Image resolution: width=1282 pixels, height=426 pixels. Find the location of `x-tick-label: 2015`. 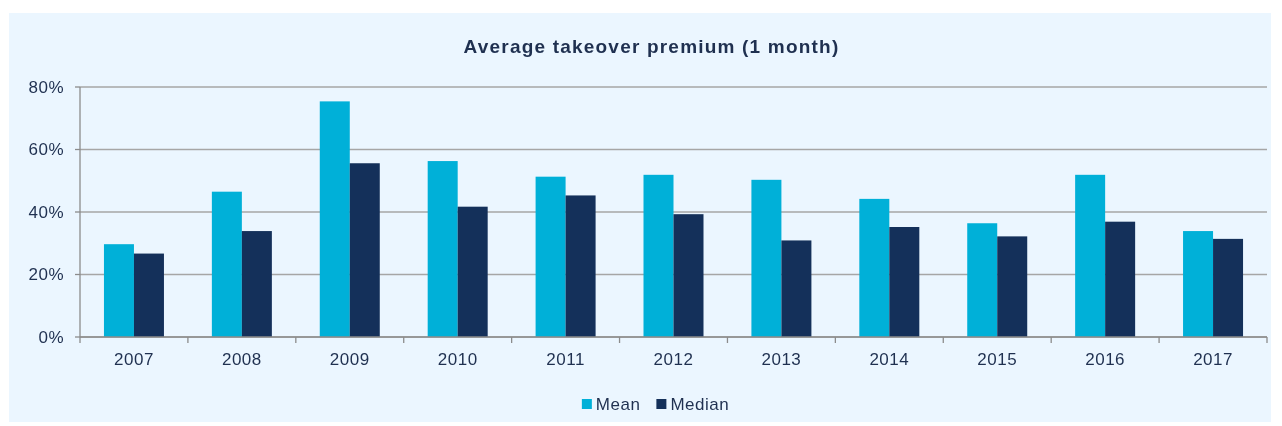

x-tick-label: 2015 is located at coordinates (997, 359).